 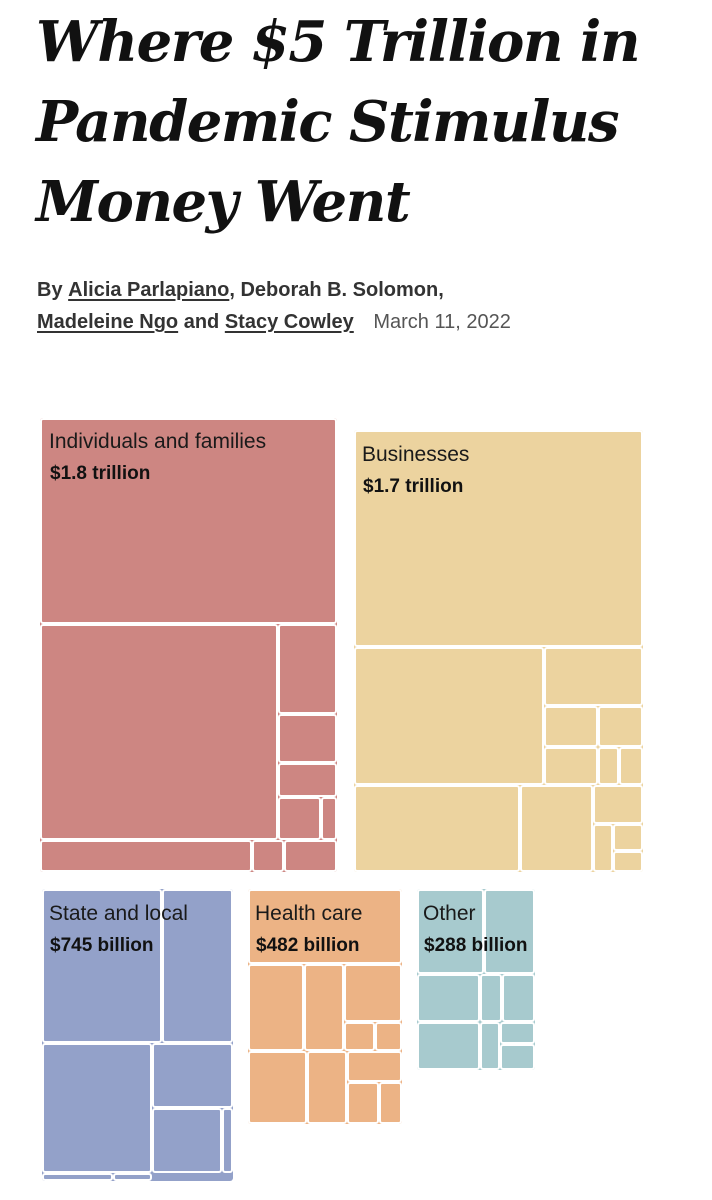 What do you see at coordinates (442, 322) in the screenshot?
I see `publish-date: March 11, 2022` at bounding box center [442, 322].